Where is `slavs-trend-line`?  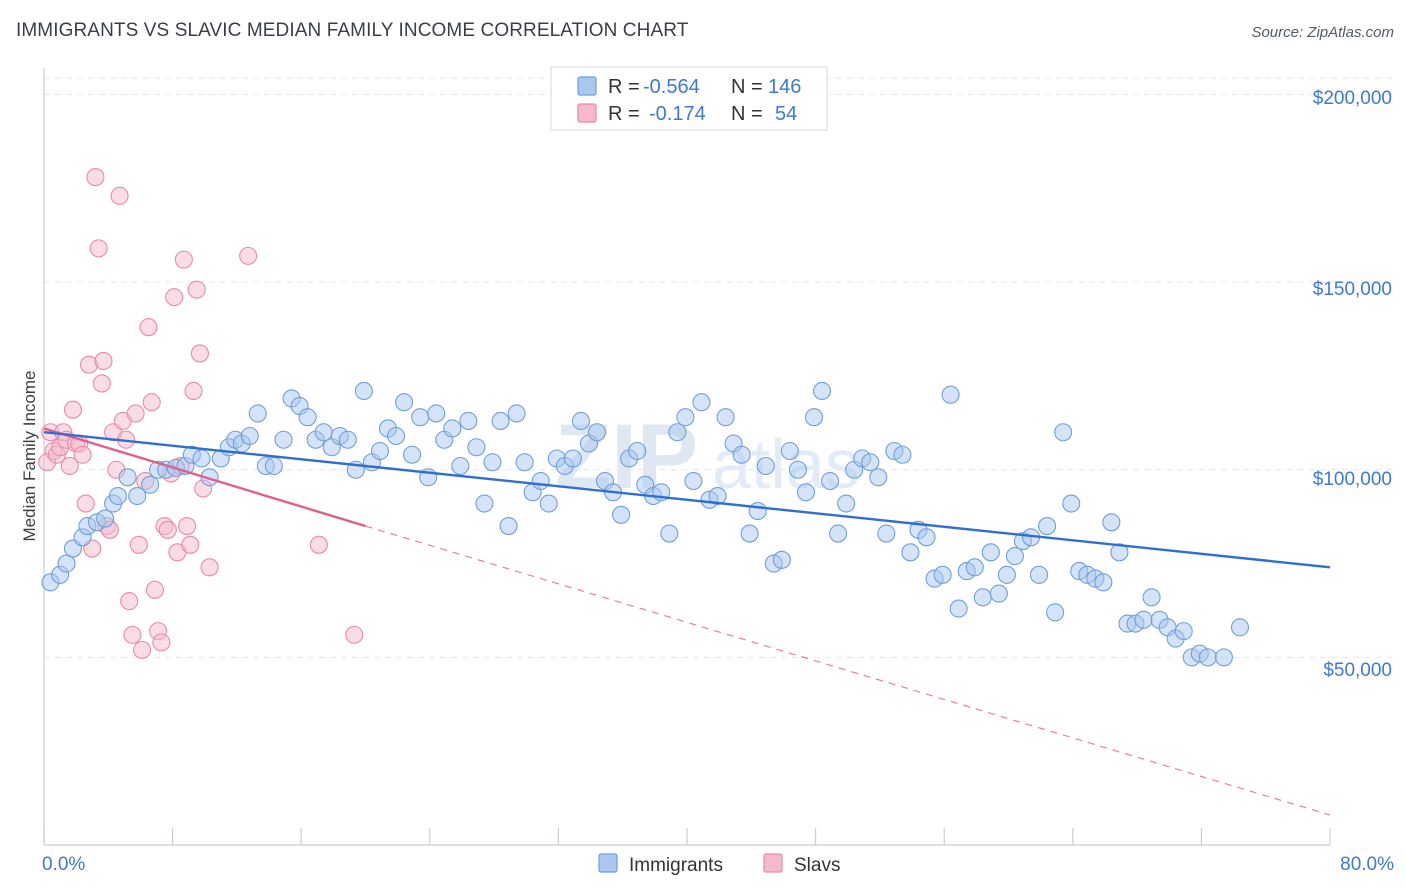
slavs-trend-line is located at coordinates (204, 477).